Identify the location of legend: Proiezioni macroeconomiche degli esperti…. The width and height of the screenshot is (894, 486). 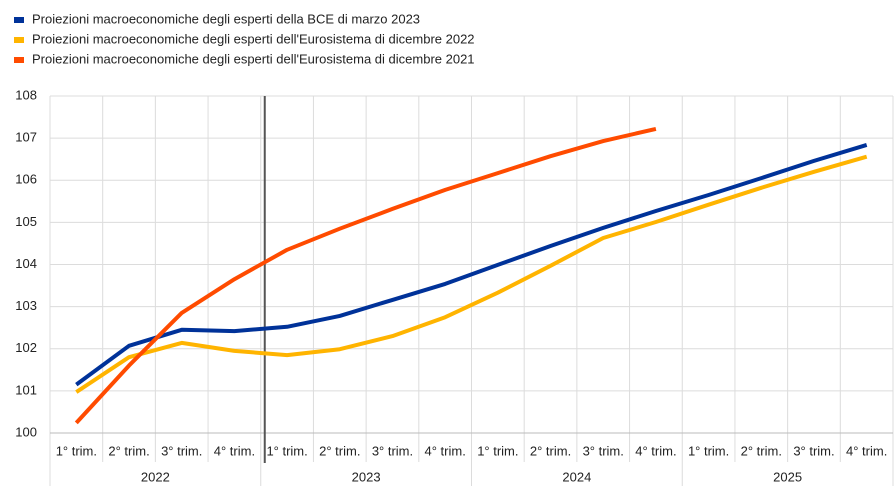
(244, 38).